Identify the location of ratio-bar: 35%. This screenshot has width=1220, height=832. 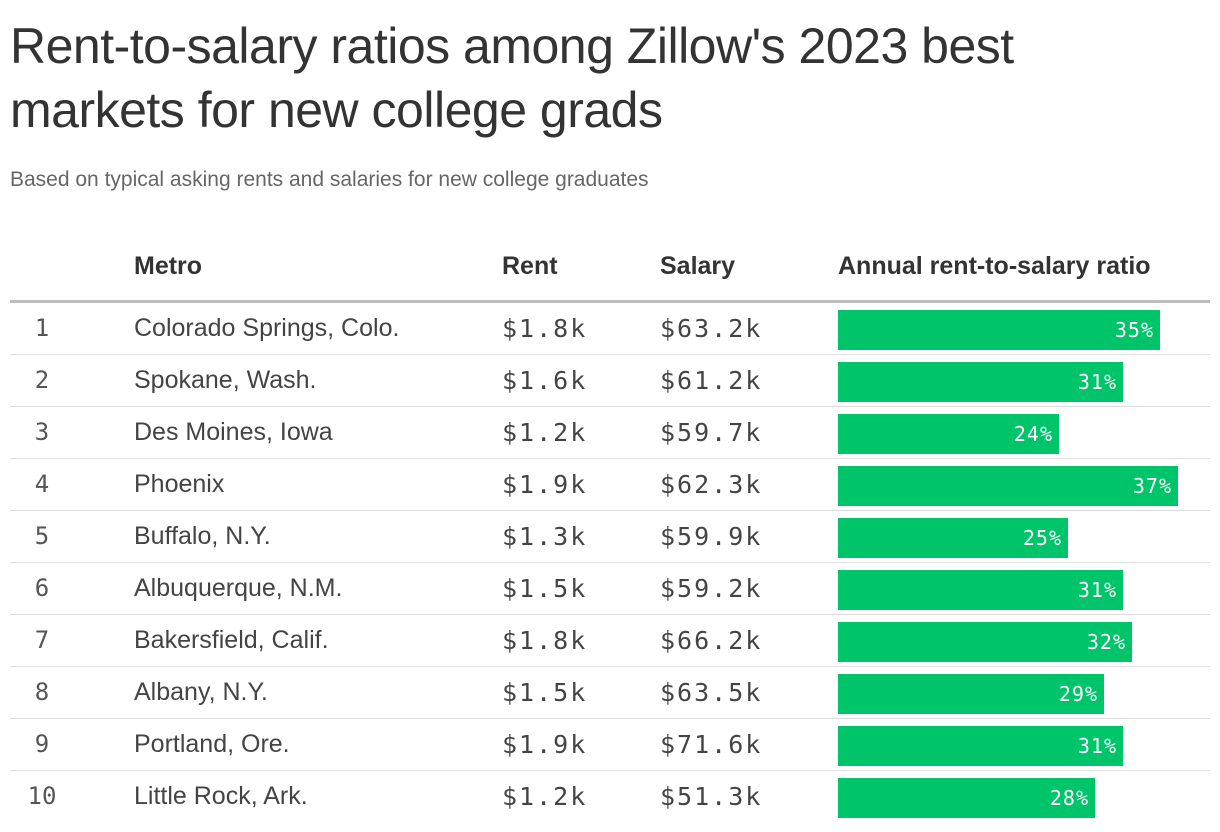
(999, 330).